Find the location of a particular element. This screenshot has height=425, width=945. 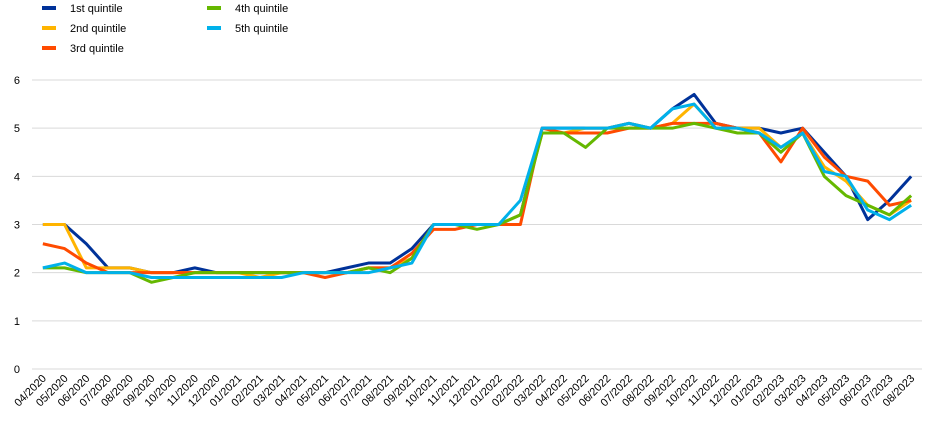

legend-label: 5th quintile is located at coordinates (261, 29).